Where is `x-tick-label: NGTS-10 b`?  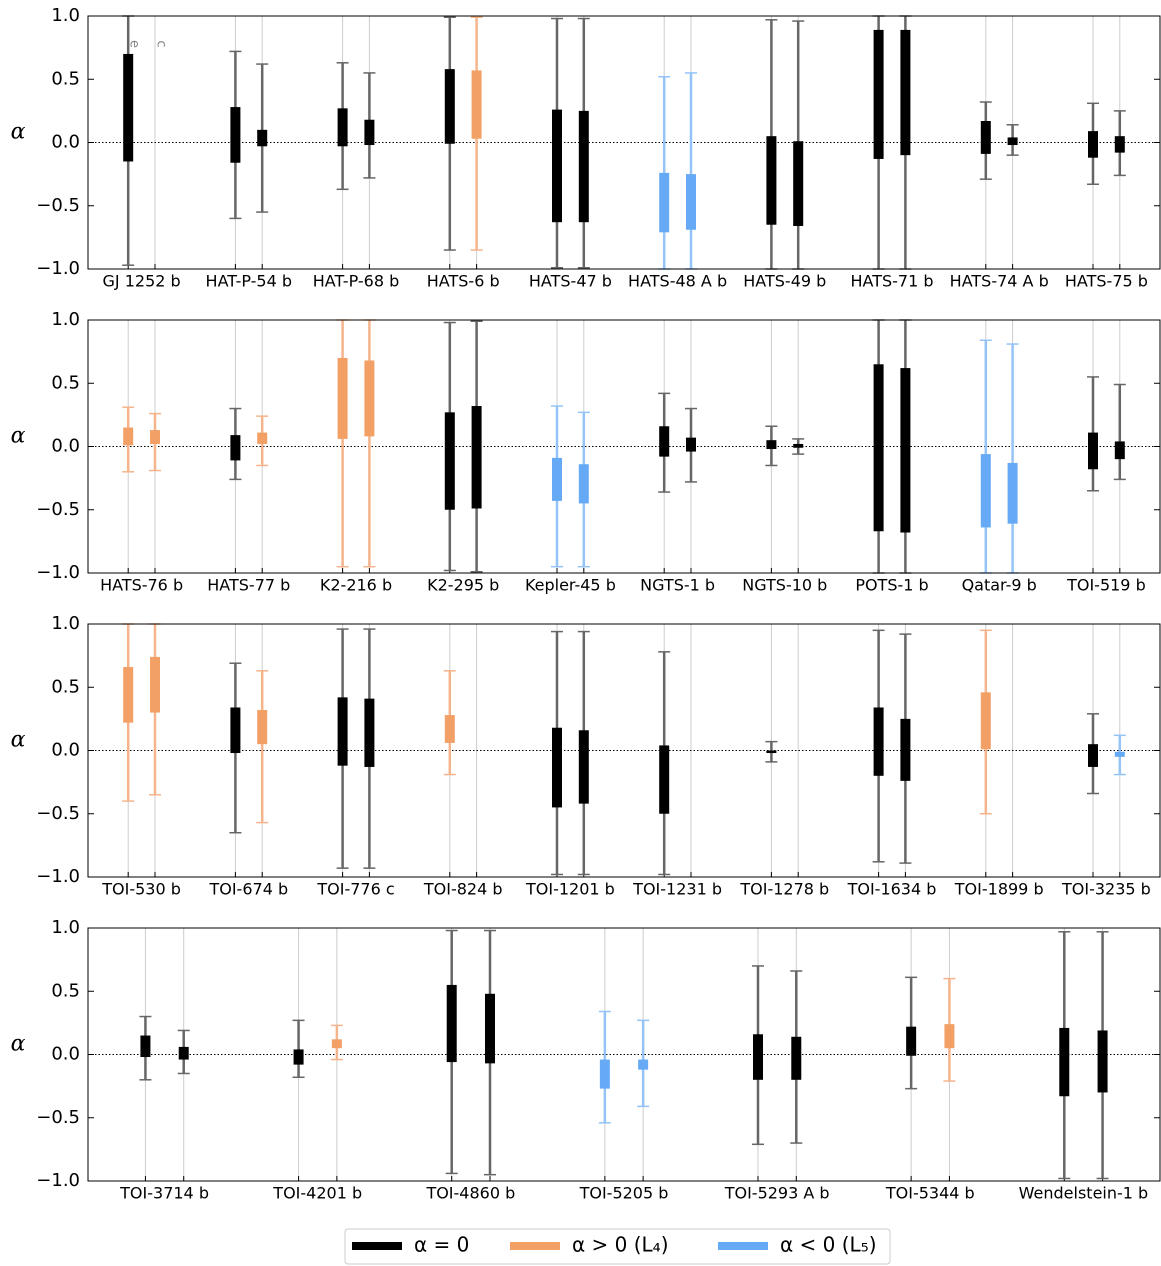 x-tick-label: NGTS-10 b is located at coordinates (784, 585).